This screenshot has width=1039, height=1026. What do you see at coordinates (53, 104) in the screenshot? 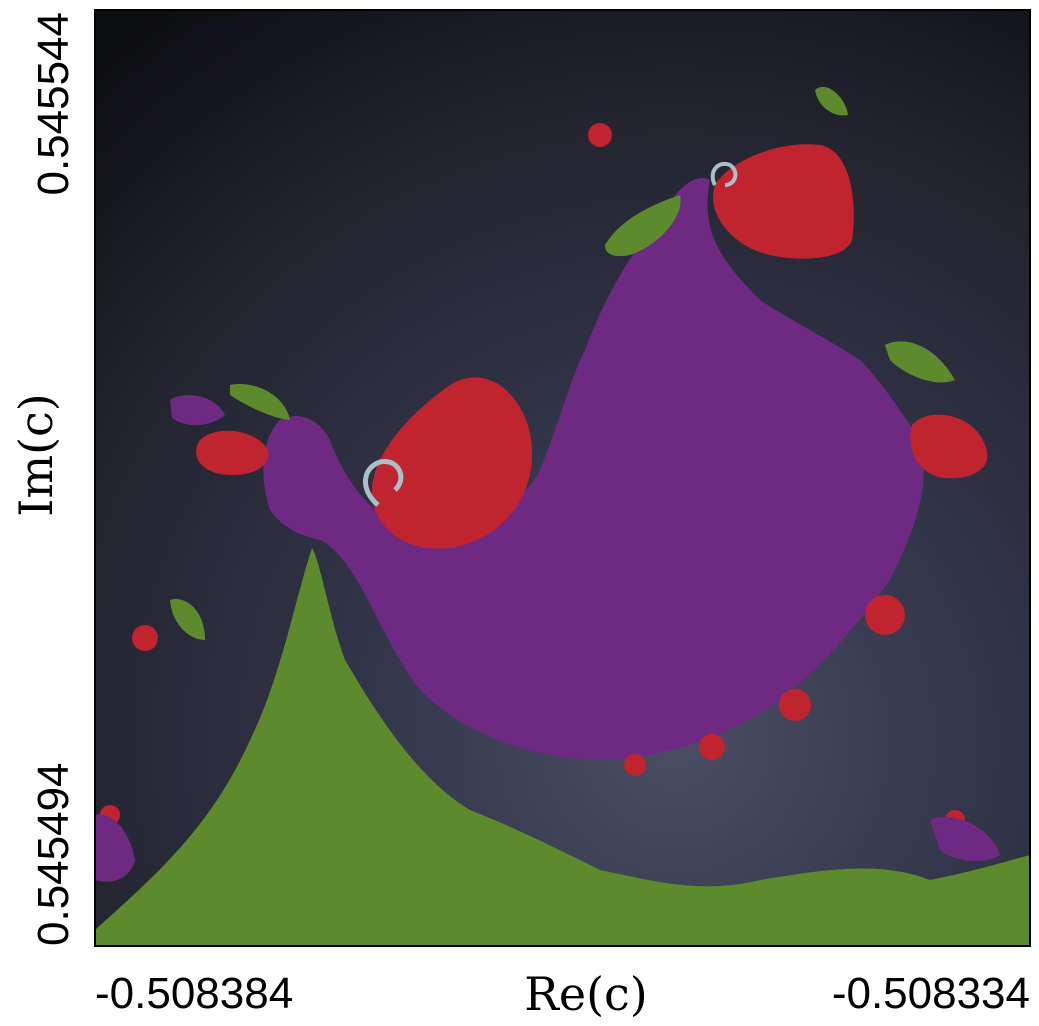
I see `y-tick-label-top: 0.545544` at bounding box center [53, 104].